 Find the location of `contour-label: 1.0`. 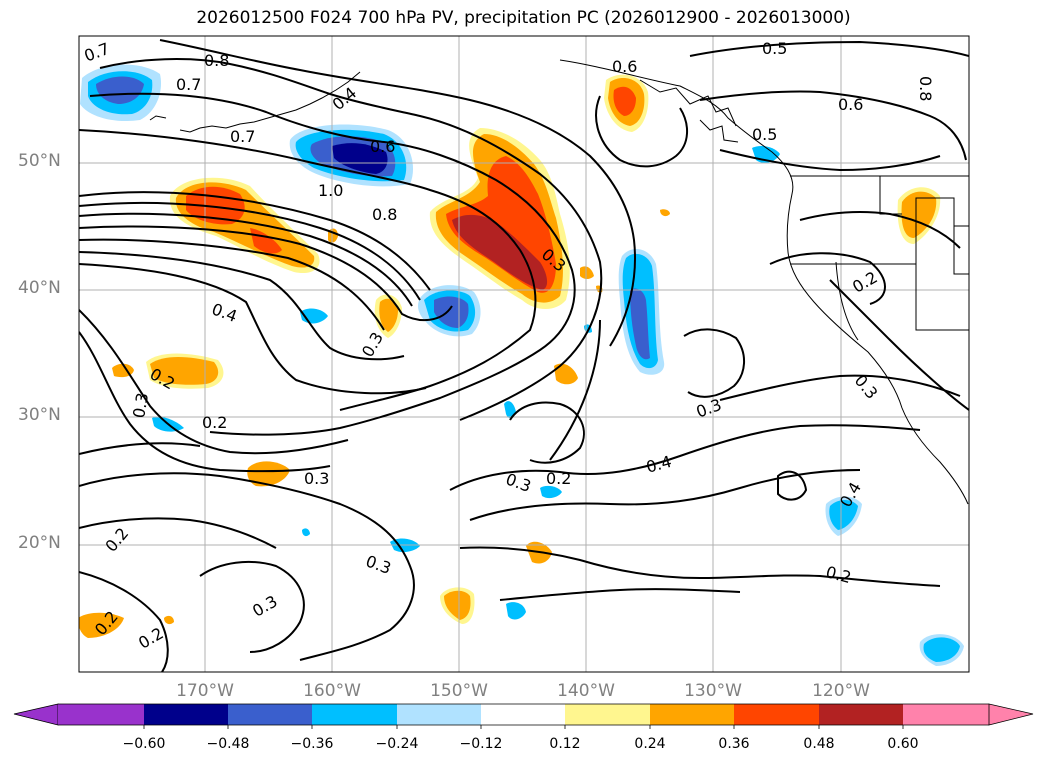

contour-label: 1.0 is located at coordinates (330, 190).